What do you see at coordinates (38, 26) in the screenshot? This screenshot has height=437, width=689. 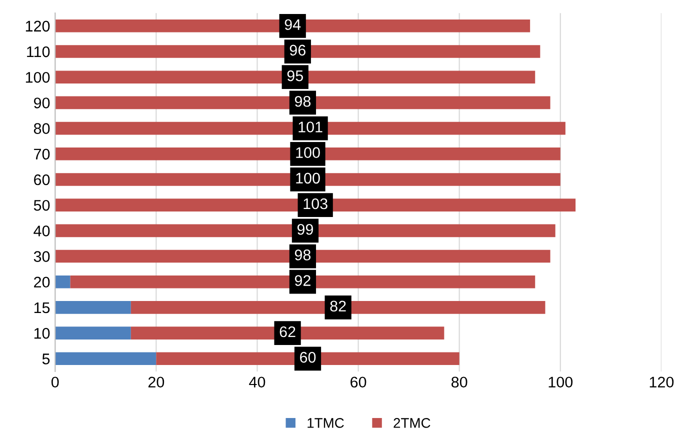 I see `y-tick-label: 120` at bounding box center [38, 26].